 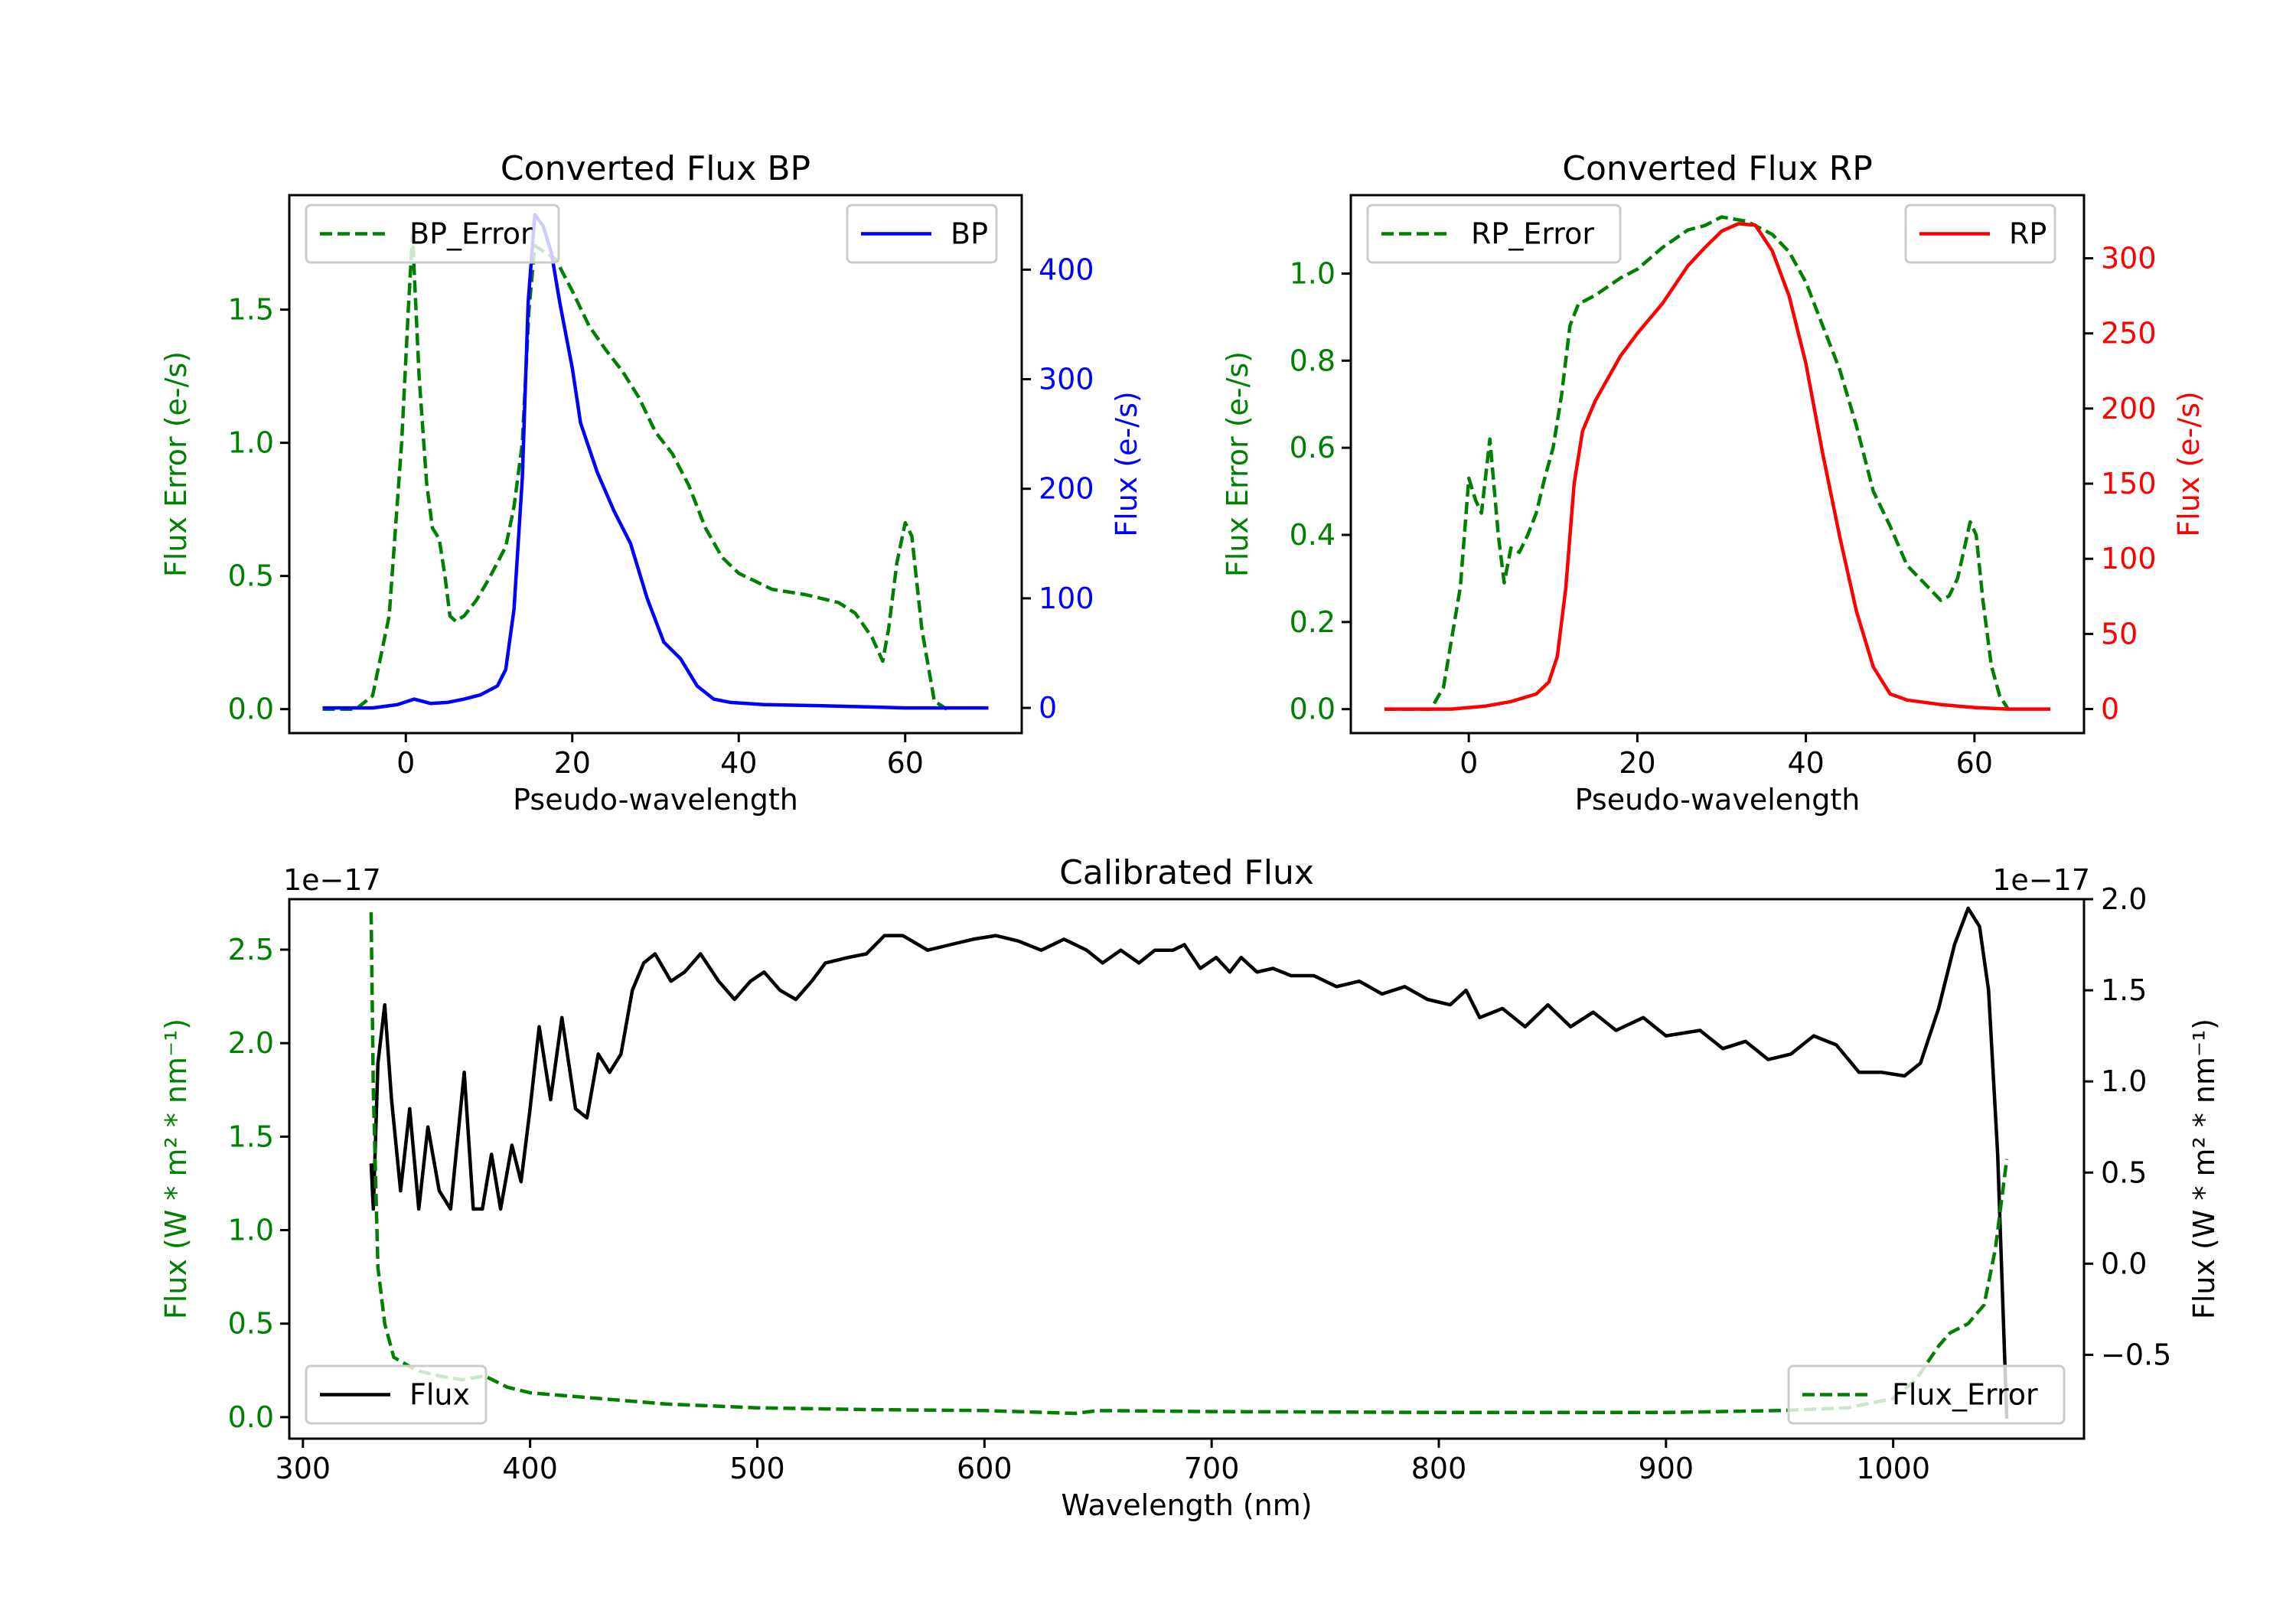 I want to click on cal-right-tick-label: −0.5, so click(x=2136, y=1354).